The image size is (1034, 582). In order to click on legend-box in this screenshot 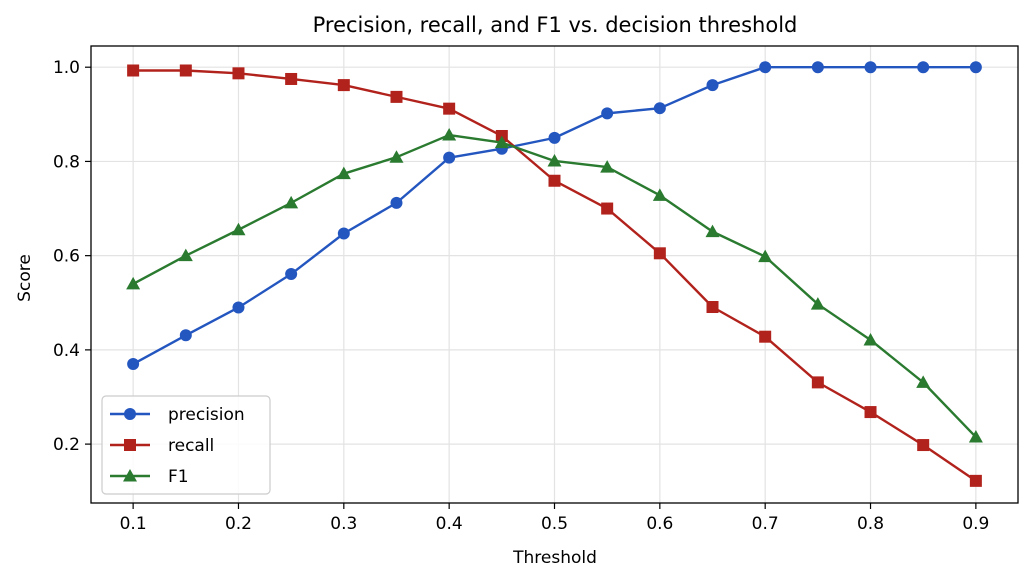, I will do `click(186, 445)`.